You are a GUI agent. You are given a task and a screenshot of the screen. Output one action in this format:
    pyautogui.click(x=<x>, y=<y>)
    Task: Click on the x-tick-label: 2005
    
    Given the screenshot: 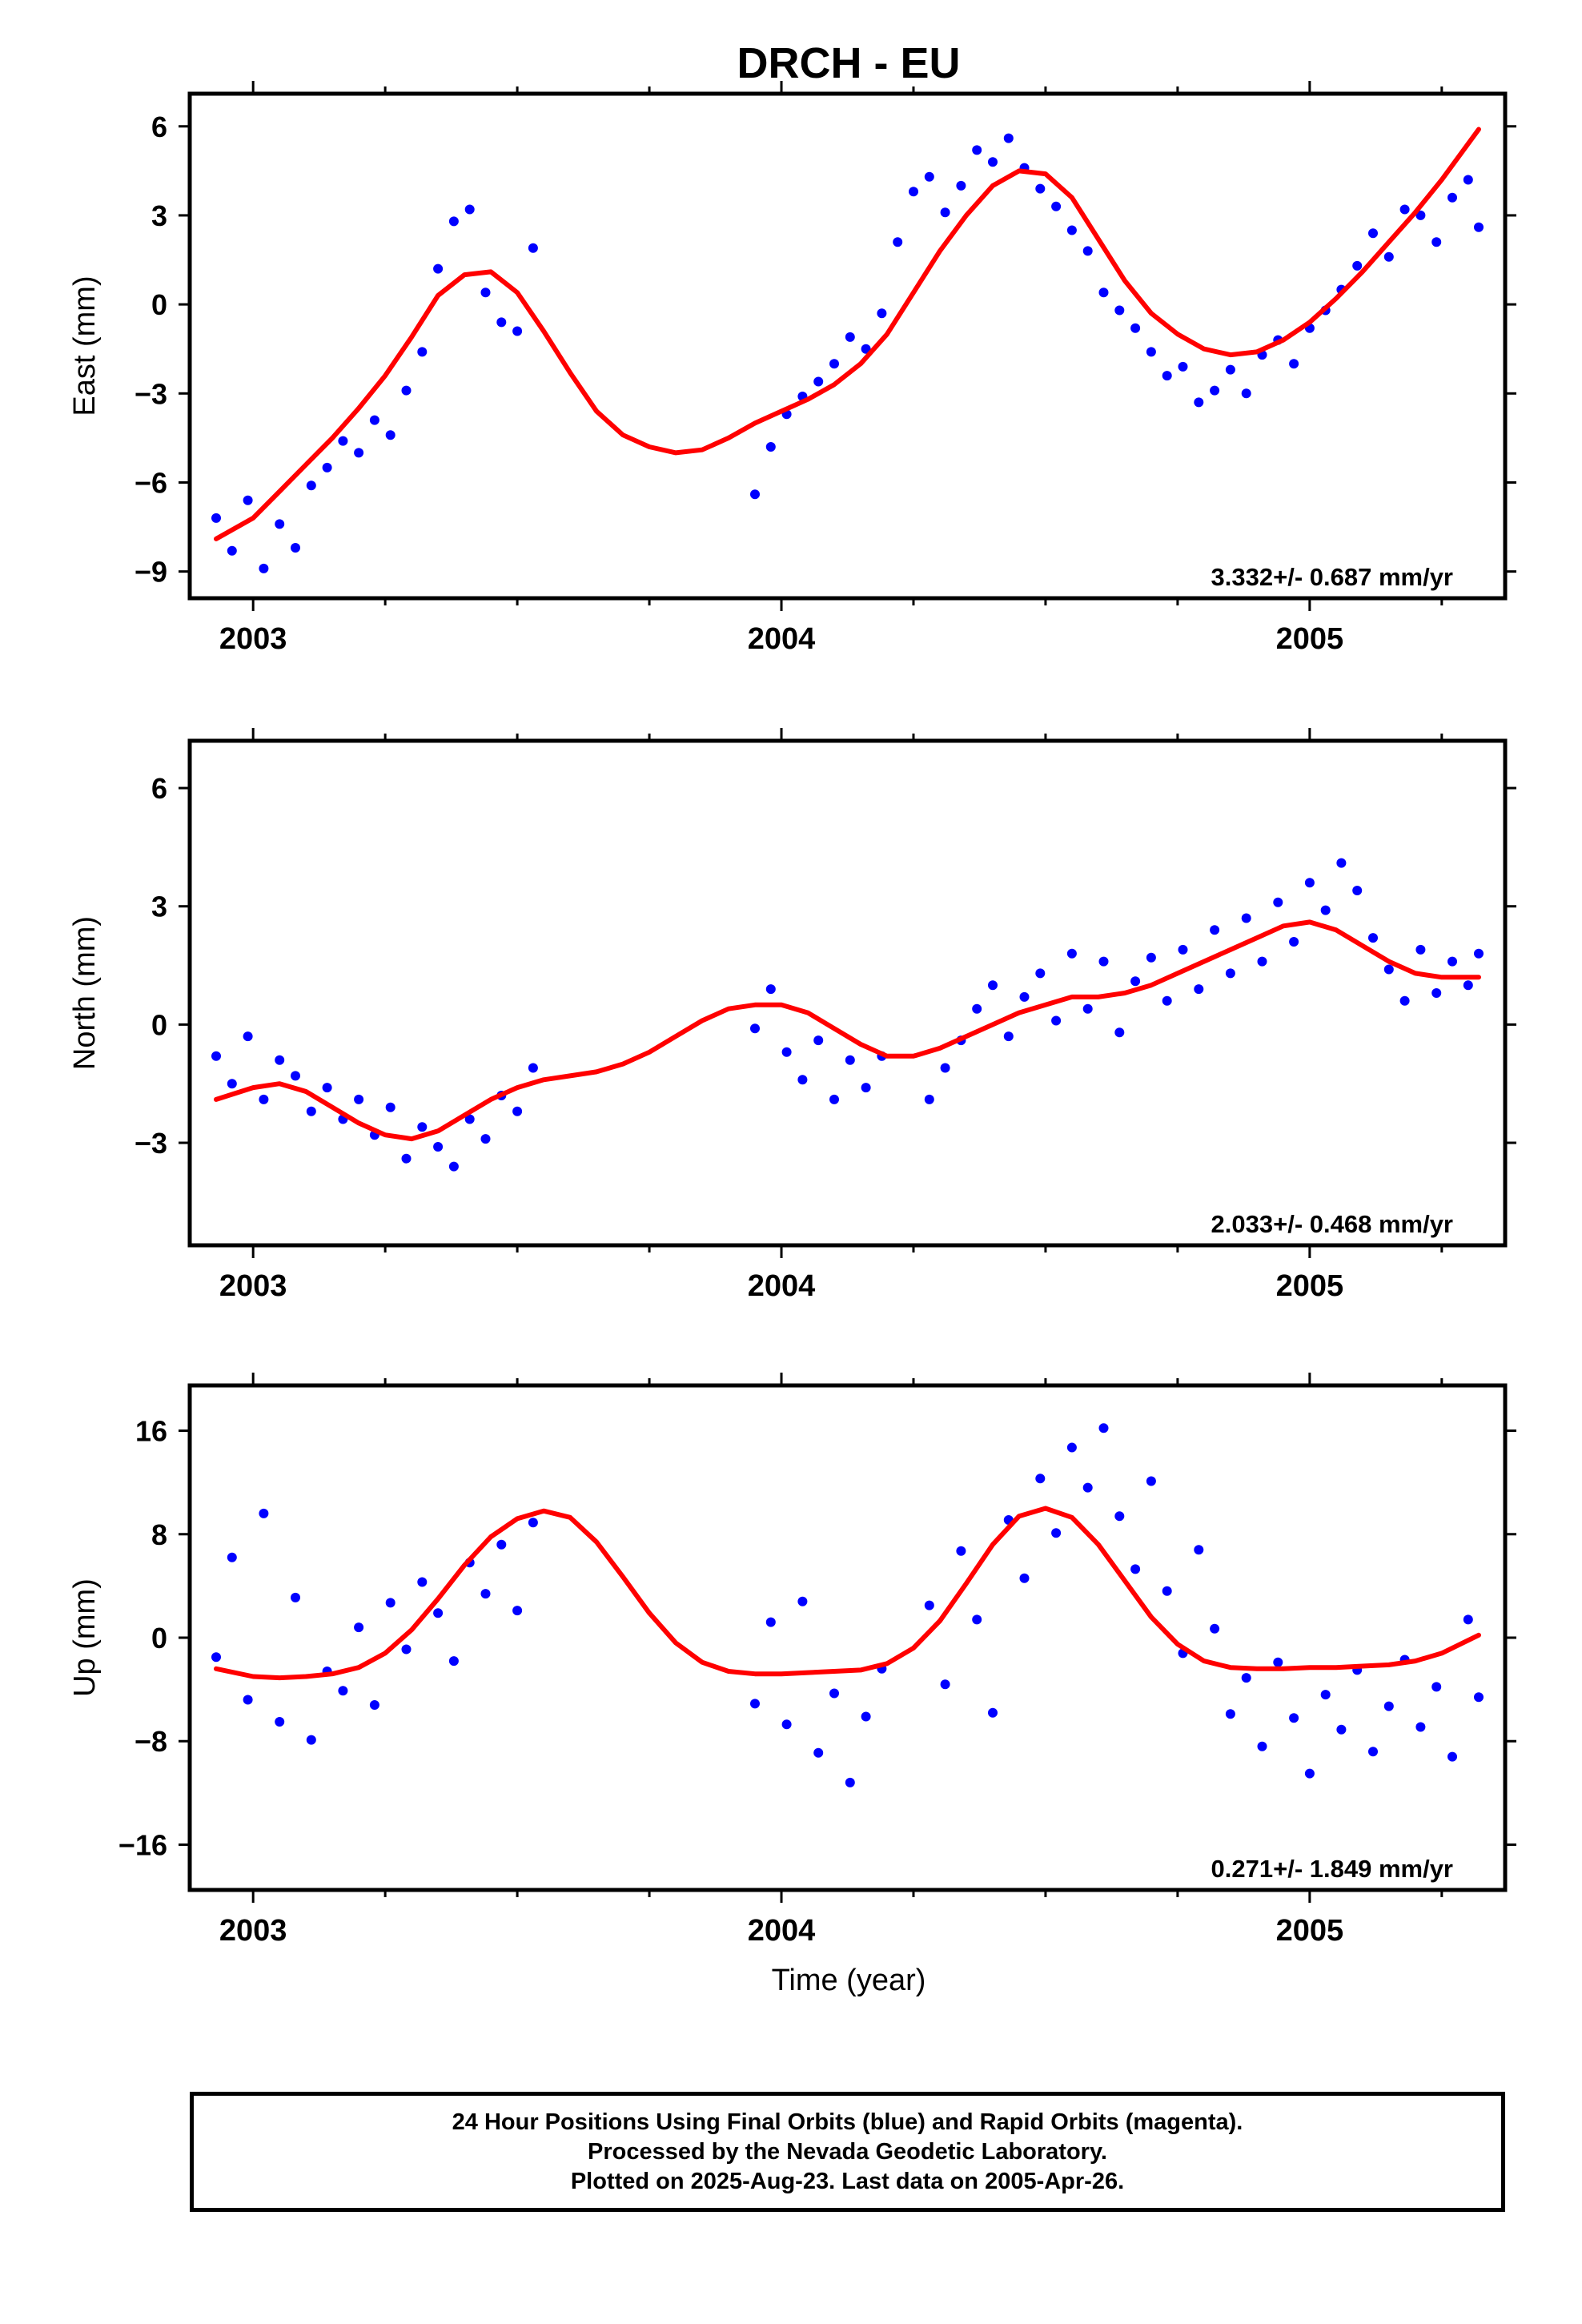 What is the action you would take?
    pyautogui.click(x=1310, y=1931)
    